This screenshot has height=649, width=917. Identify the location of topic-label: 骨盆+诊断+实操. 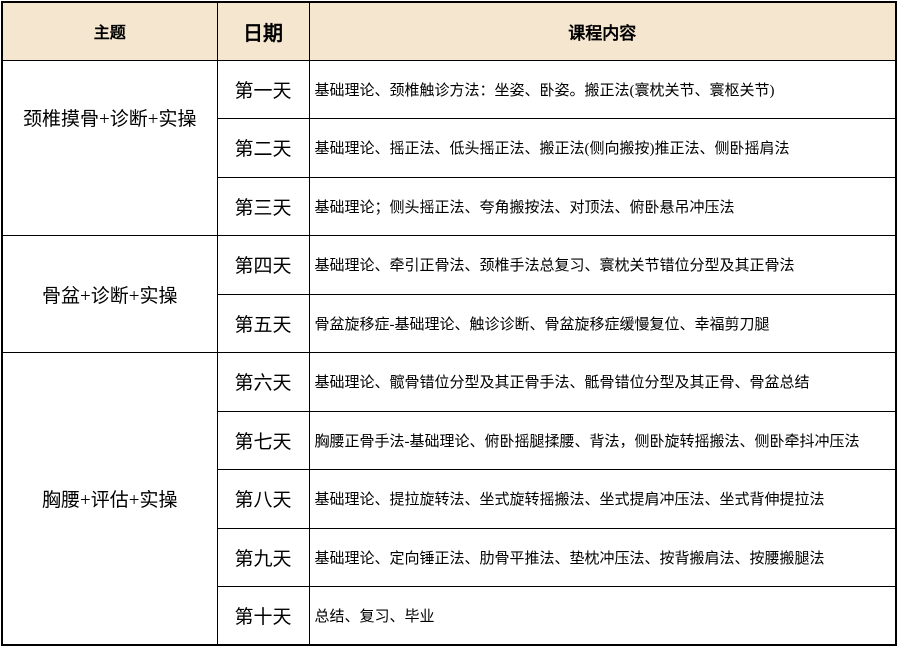
(110, 296).